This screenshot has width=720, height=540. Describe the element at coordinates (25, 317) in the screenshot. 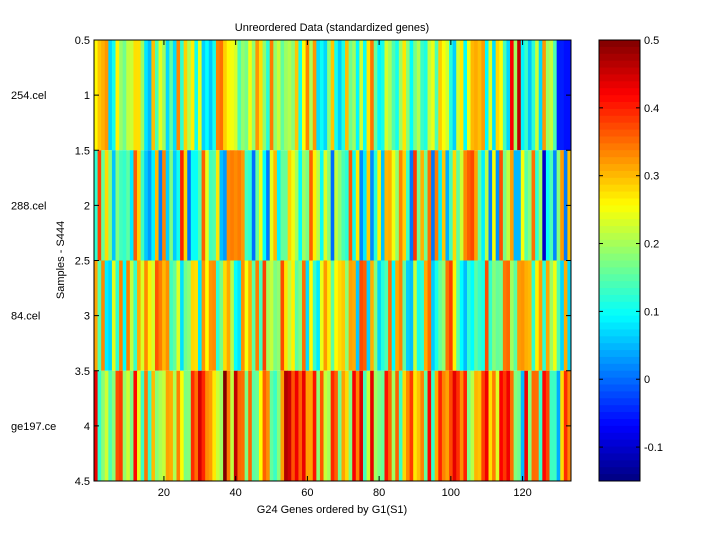

I see `sample-label: 84.cel` at that location.